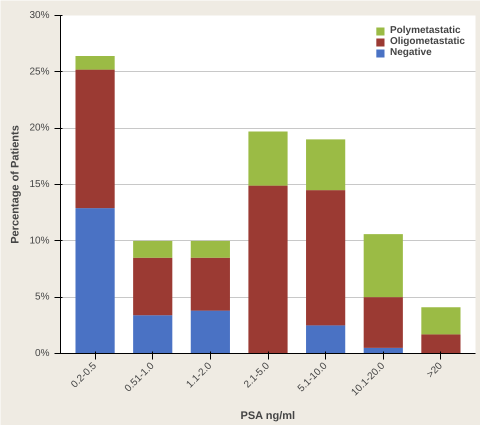 The width and height of the screenshot is (492, 433). I want to click on x-tick-label: >20, so click(435, 370).